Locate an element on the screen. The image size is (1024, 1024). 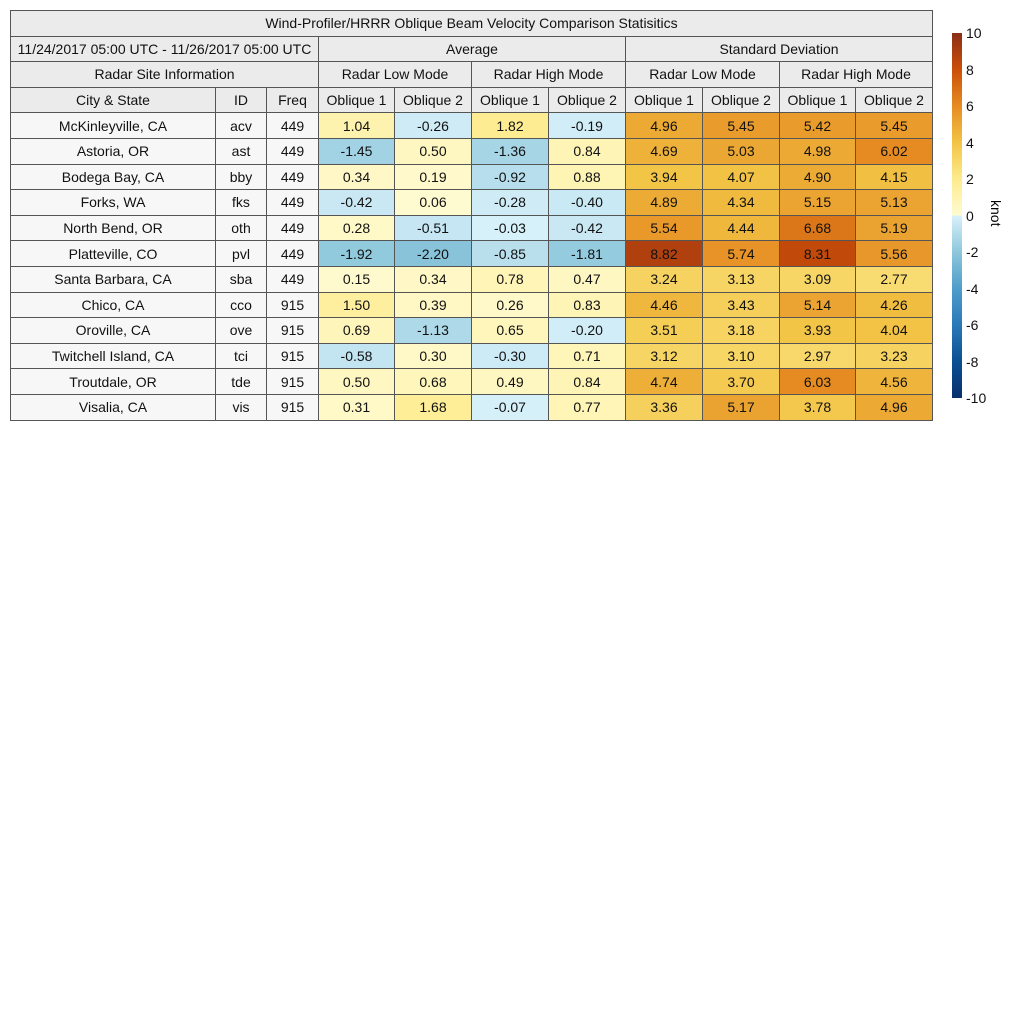
value-cell: 0.47 is located at coordinates (587, 279).